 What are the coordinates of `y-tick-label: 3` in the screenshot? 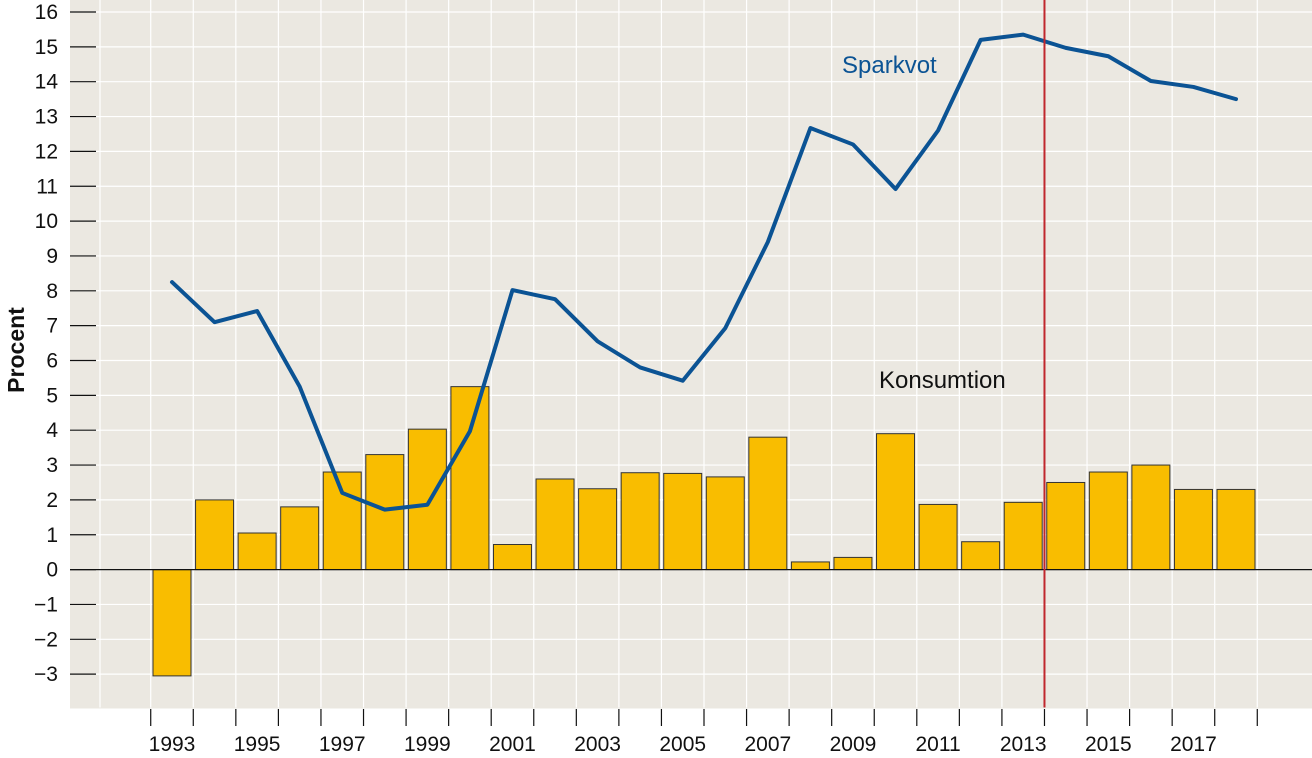 It's located at (52, 465).